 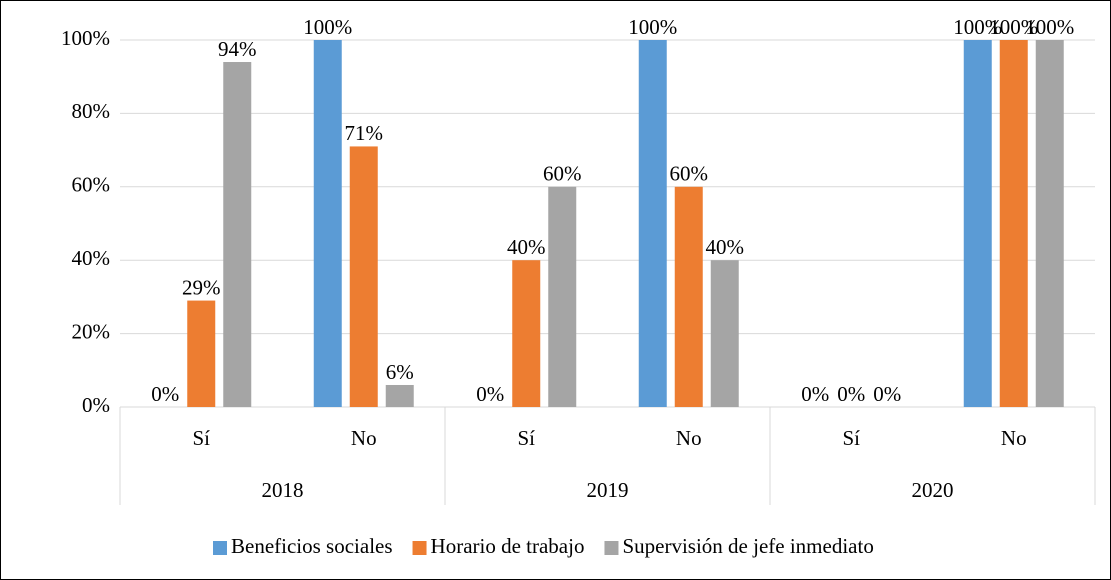 What do you see at coordinates (201, 287) in the screenshot?
I see `value-label: 29%` at bounding box center [201, 287].